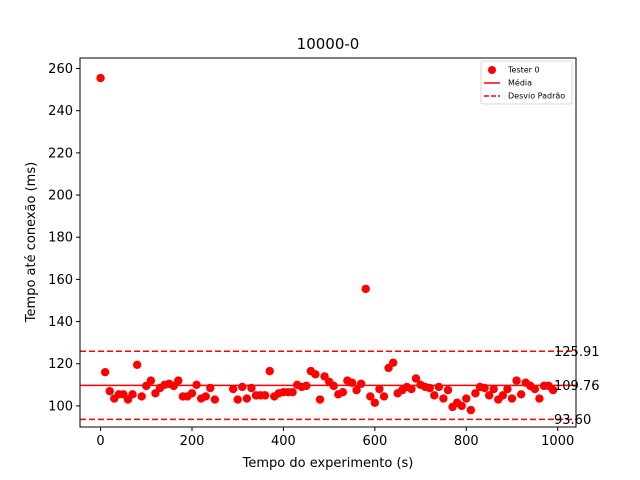 Image resolution: width=640 pixels, height=480 pixels. I want to click on y-tick-label: 260, so click(60, 69).